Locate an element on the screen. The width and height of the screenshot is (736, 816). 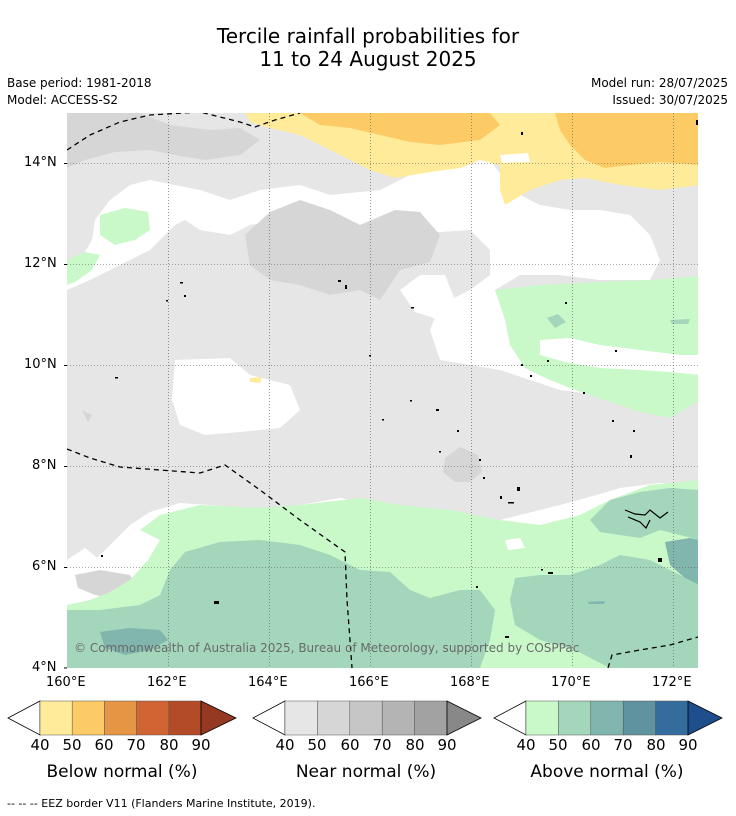
above-normal-colorbar is located at coordinates (608, 718).